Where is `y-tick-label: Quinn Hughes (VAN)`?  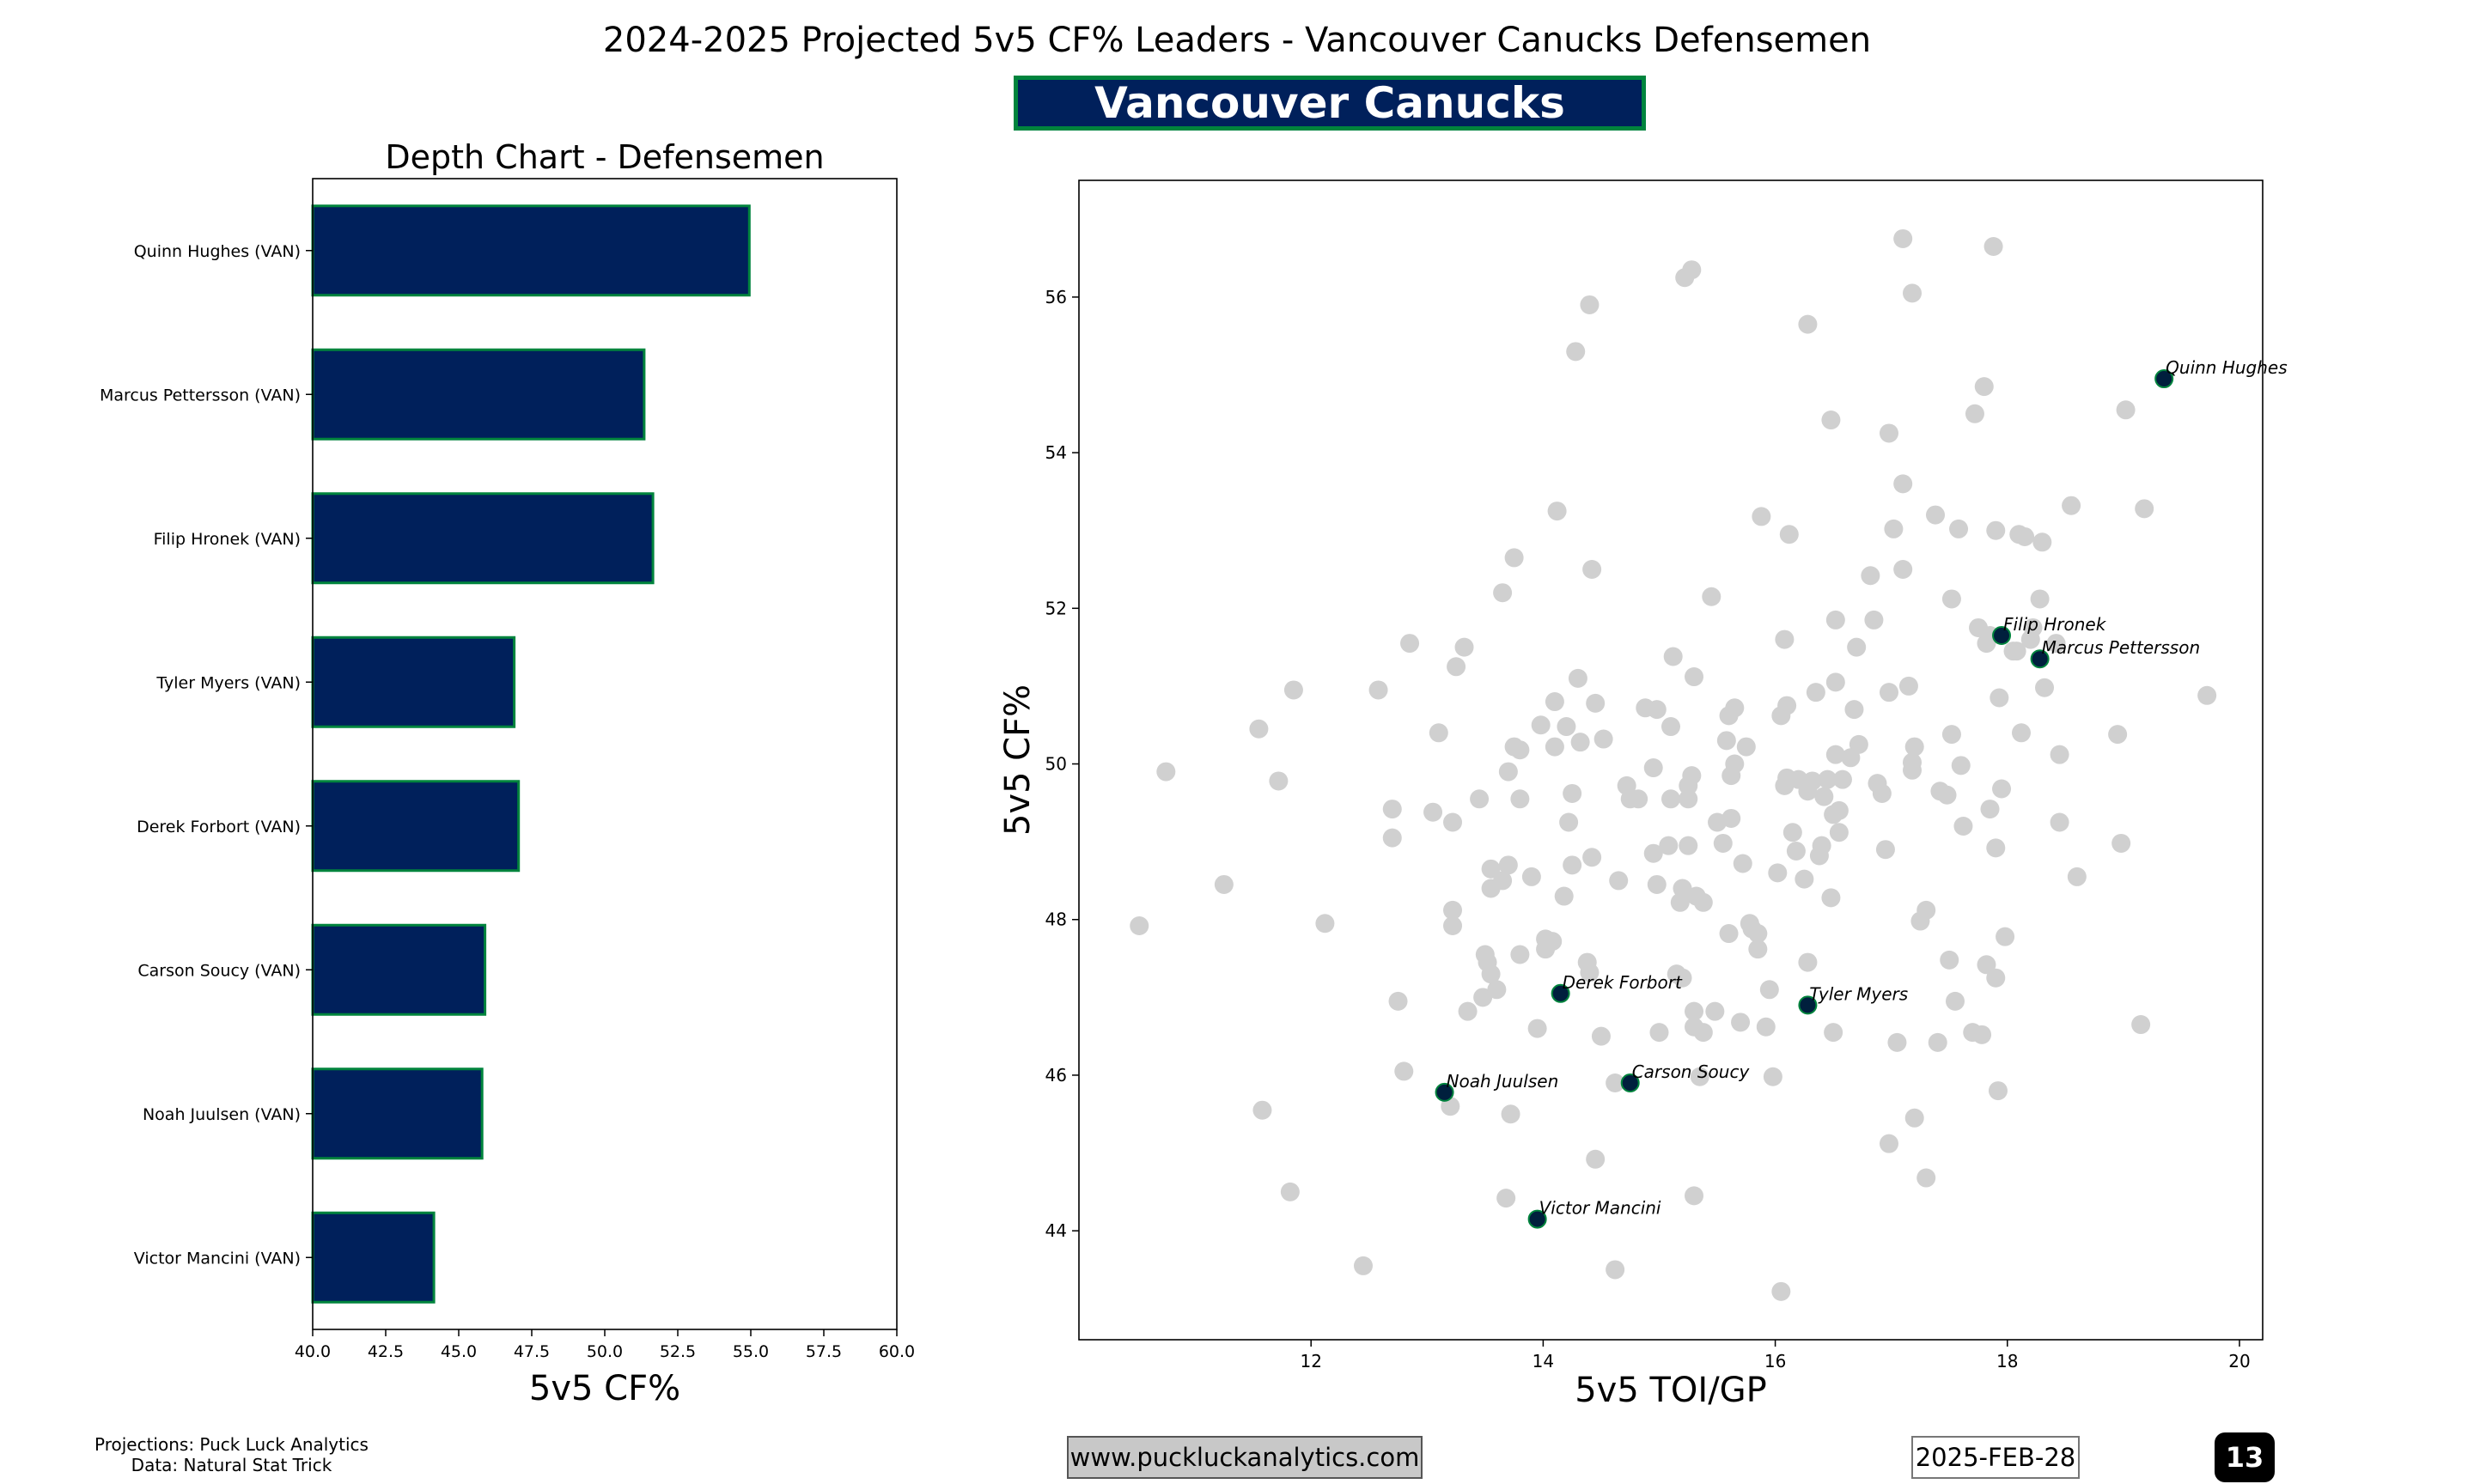 y-tick-label: Quinn Hughes (VAN) is located at coordinates (217, 251).